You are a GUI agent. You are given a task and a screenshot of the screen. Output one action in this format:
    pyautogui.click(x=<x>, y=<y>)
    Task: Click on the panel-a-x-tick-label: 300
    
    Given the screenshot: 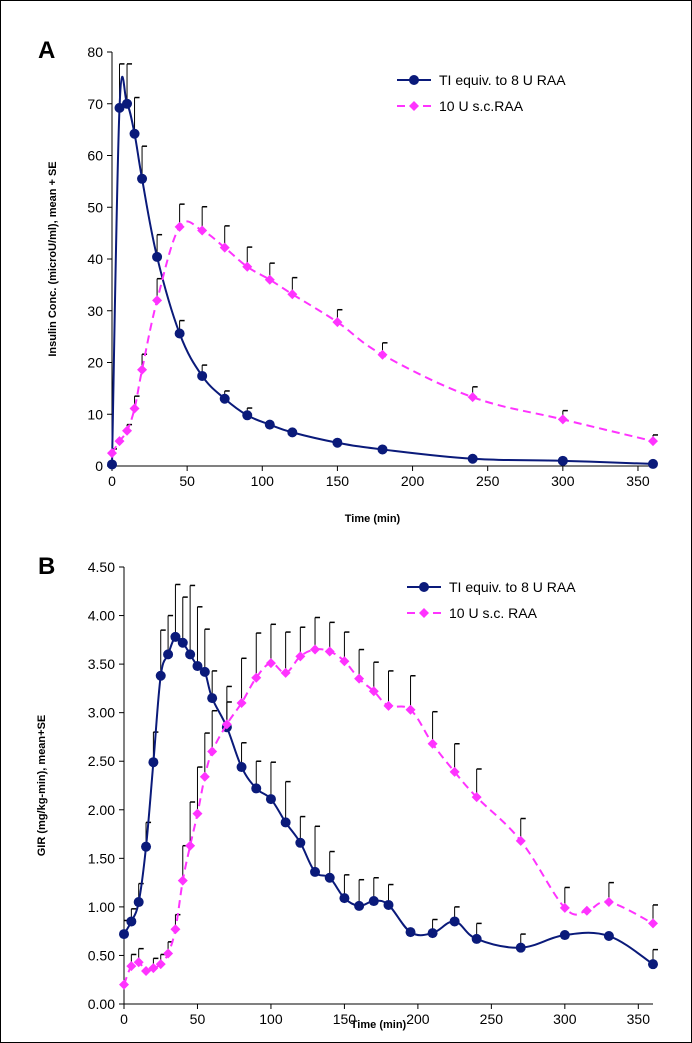 What is the action you would take?
    pyautogui.click(x=563, y=481)
    